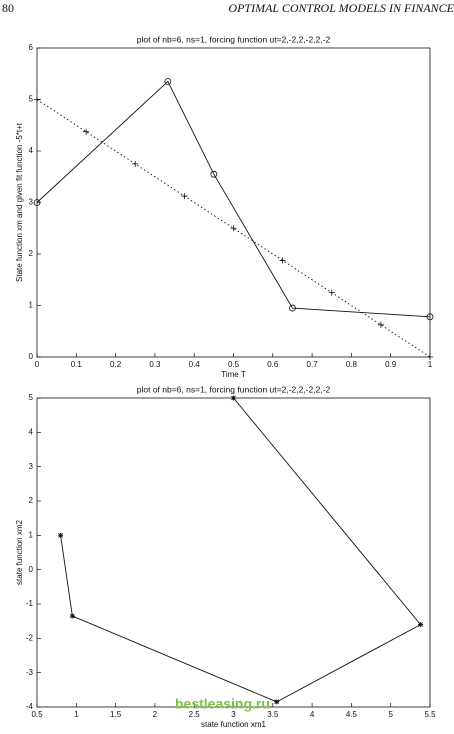 The image size is (454, 734). Describe the element at coordinates (391, 364) in the screenshot. I see `x-tick-label: 0.9` at that location.